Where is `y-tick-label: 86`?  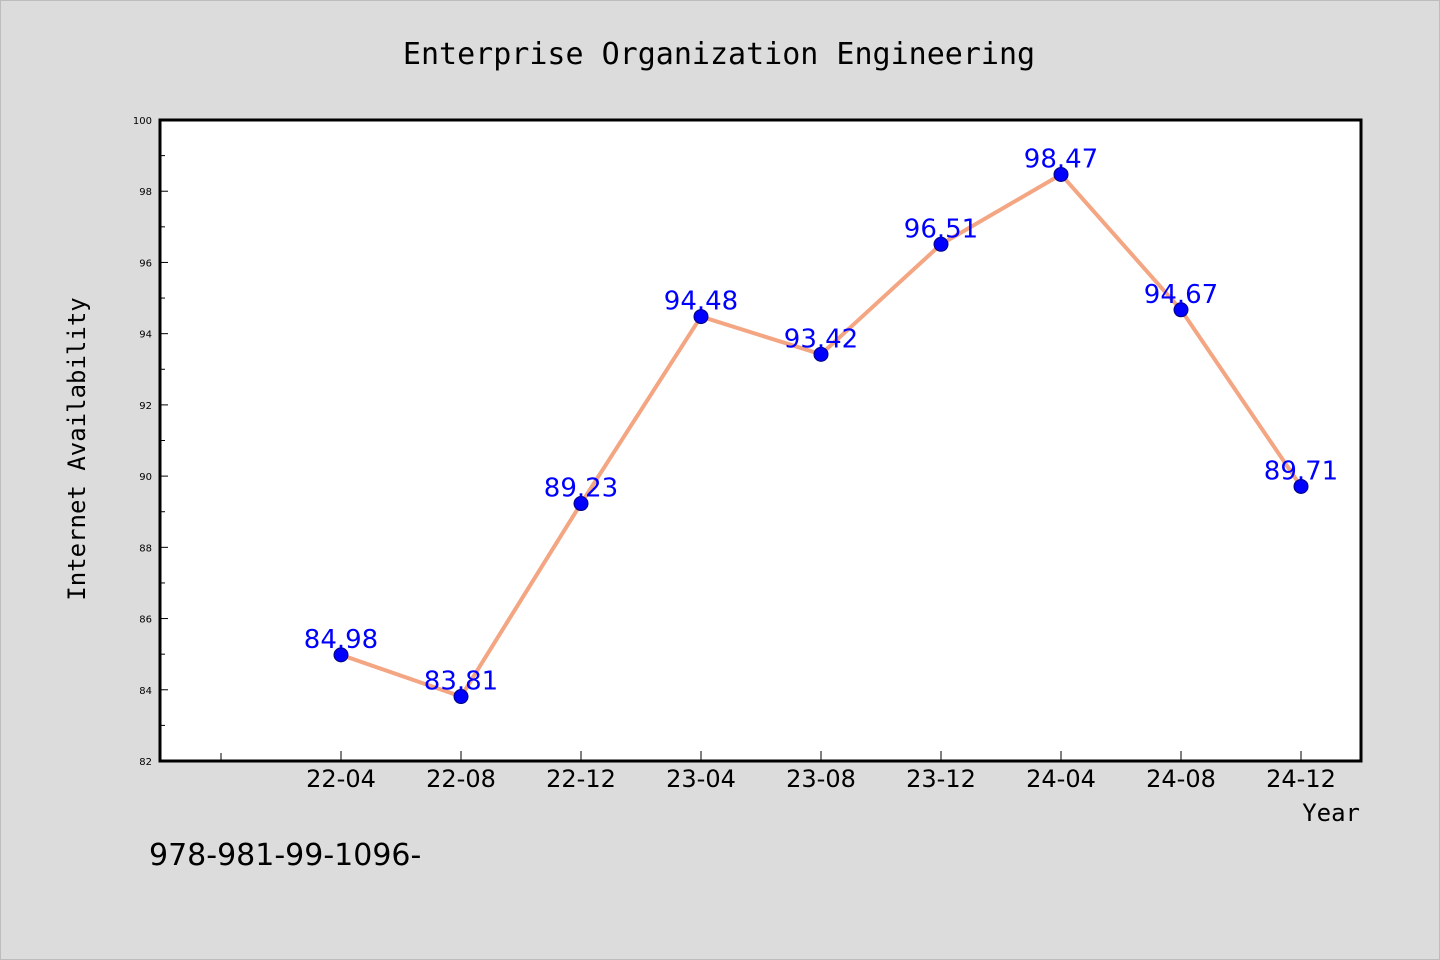
y-tick-label: 86 is located at coordinates (145, 620).